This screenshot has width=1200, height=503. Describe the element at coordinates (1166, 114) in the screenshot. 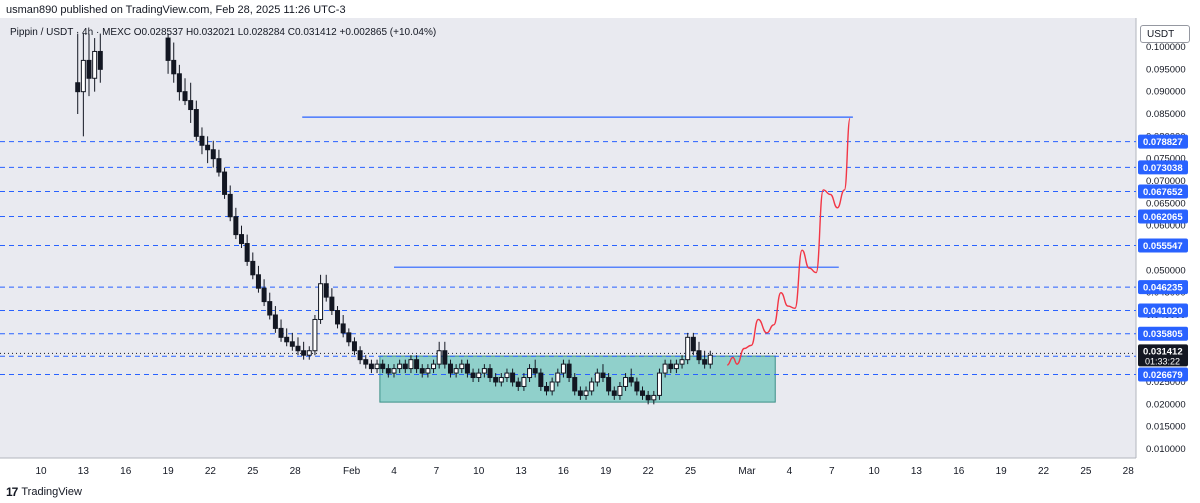

I see `price-tick-label: 0.085000` at that location.